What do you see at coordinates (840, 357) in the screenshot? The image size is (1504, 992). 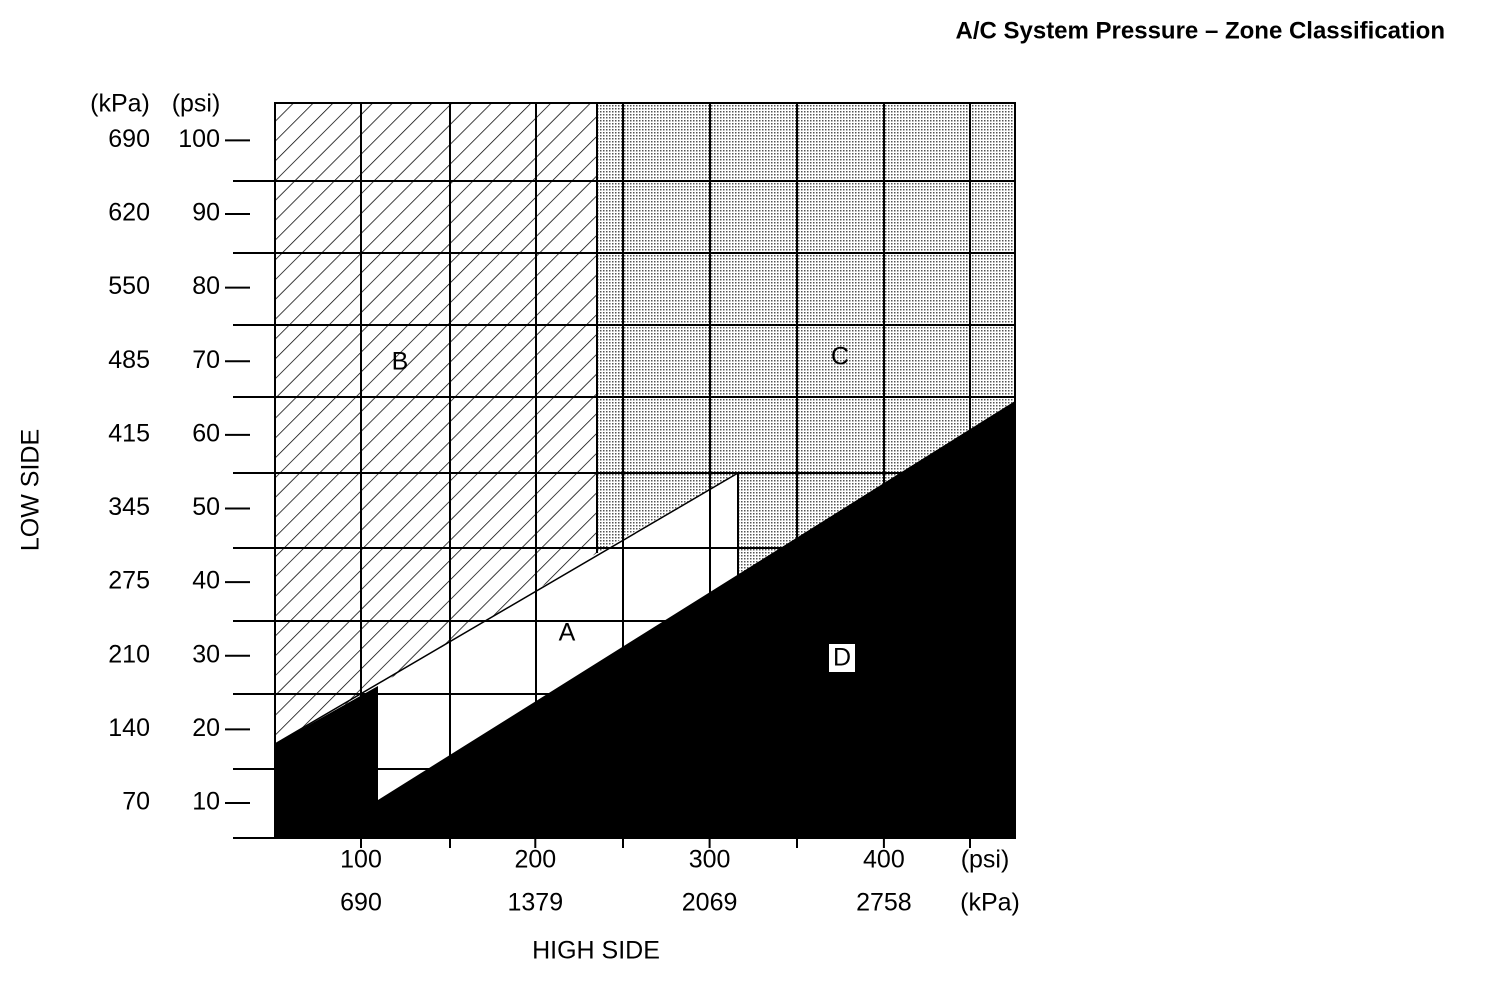 I see `zone-label: C` at bounding box center [840, 357].